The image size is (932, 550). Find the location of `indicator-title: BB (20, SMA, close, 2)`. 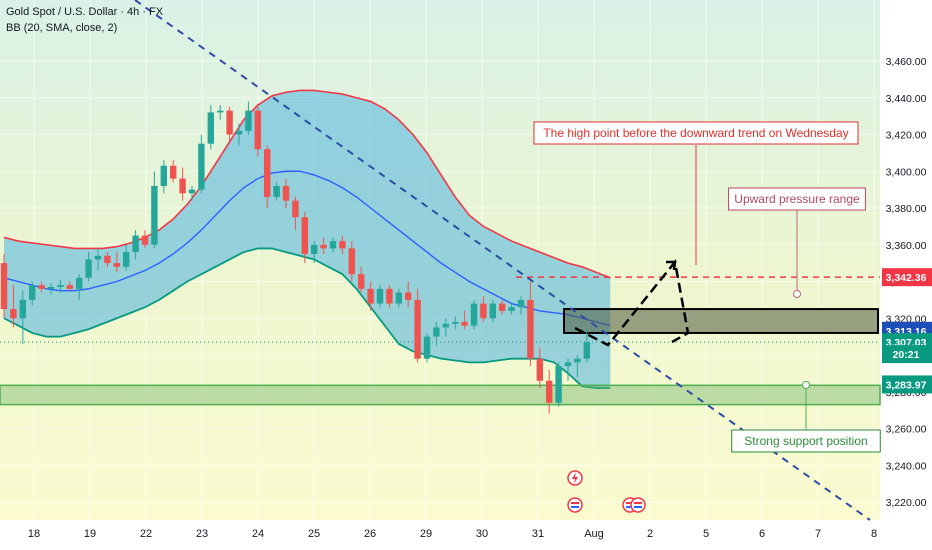

indicator-title: BB (20, SMA, close, 2) is located at coordinates (62, 28).